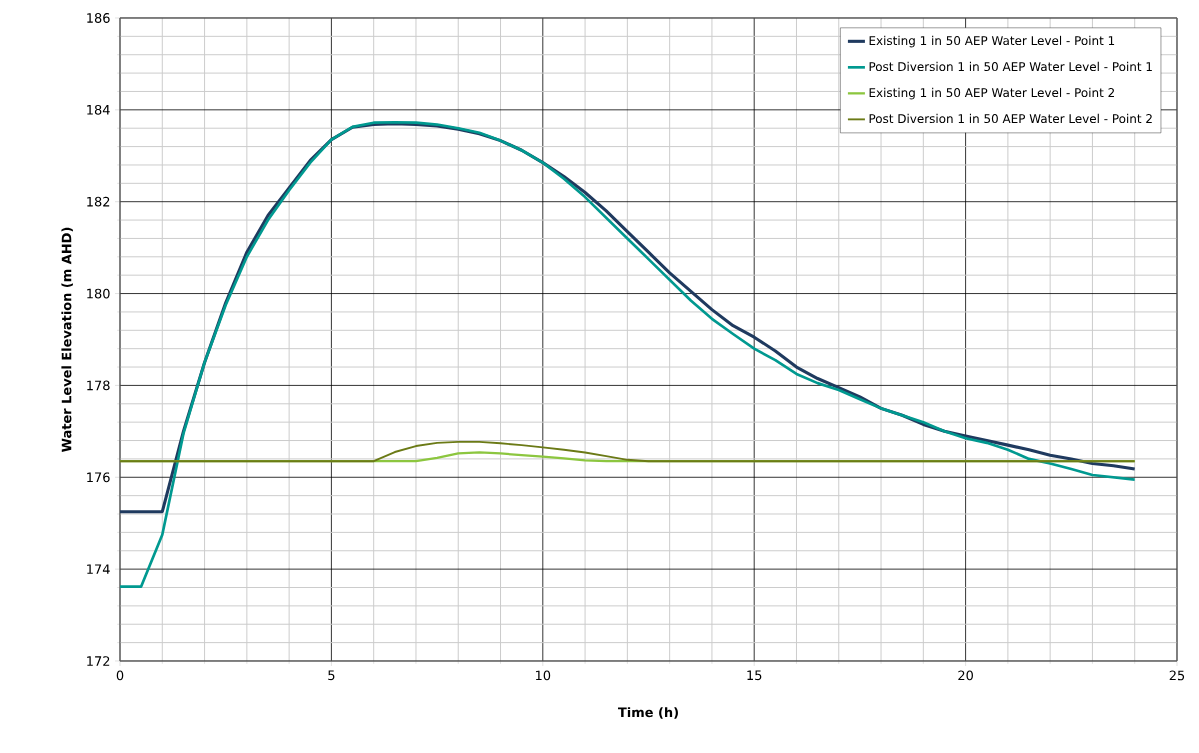 The width and height of the screenshot is (1199, 753). What do you see at coordinates (98, 569) in the screenshot?
I see `y-tick-label: 174` at bounding box center [98, 569].